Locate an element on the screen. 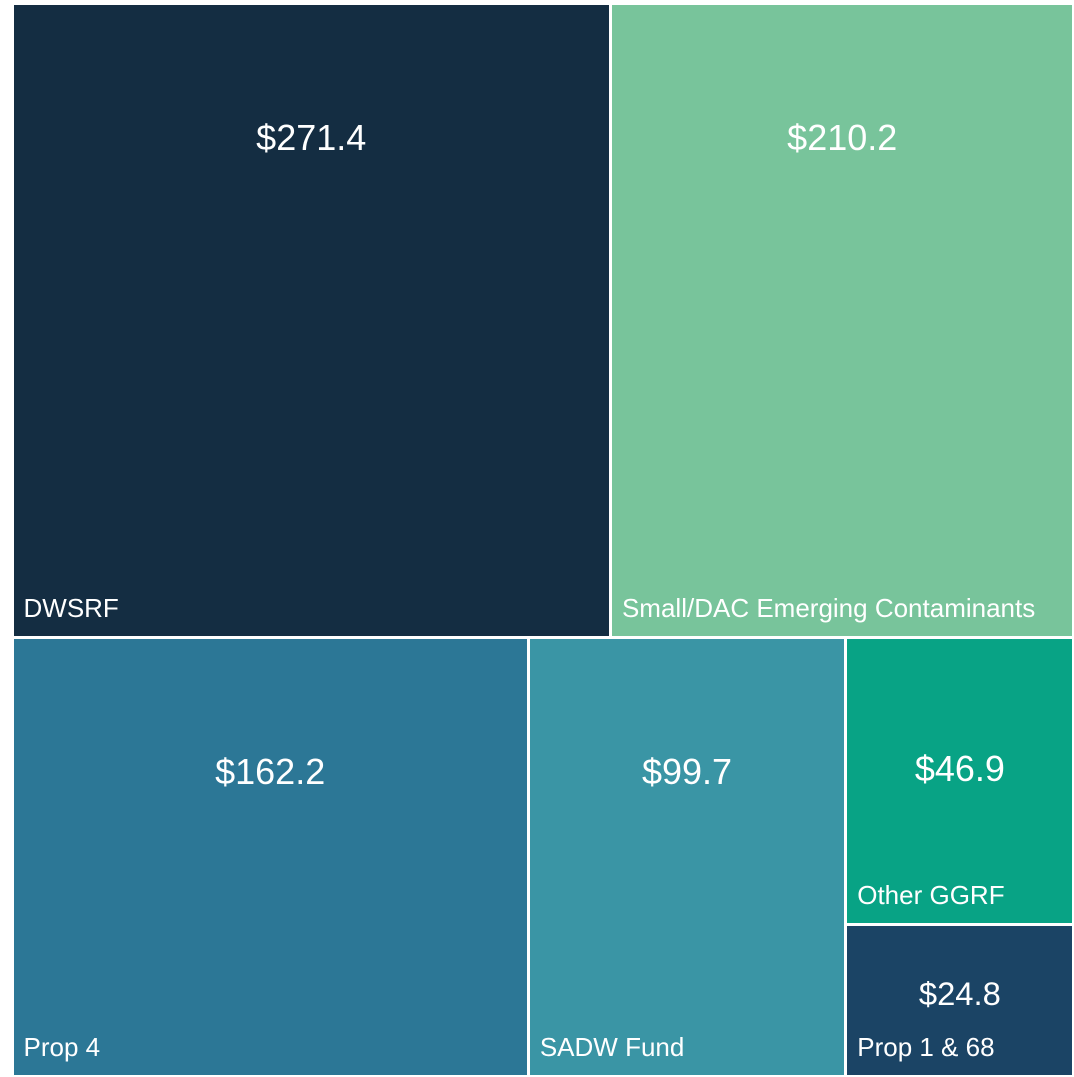 This screenshot has width=1074, height=1077. category-label: Prop 1 & 68 is located at coordinates (926, 1047).